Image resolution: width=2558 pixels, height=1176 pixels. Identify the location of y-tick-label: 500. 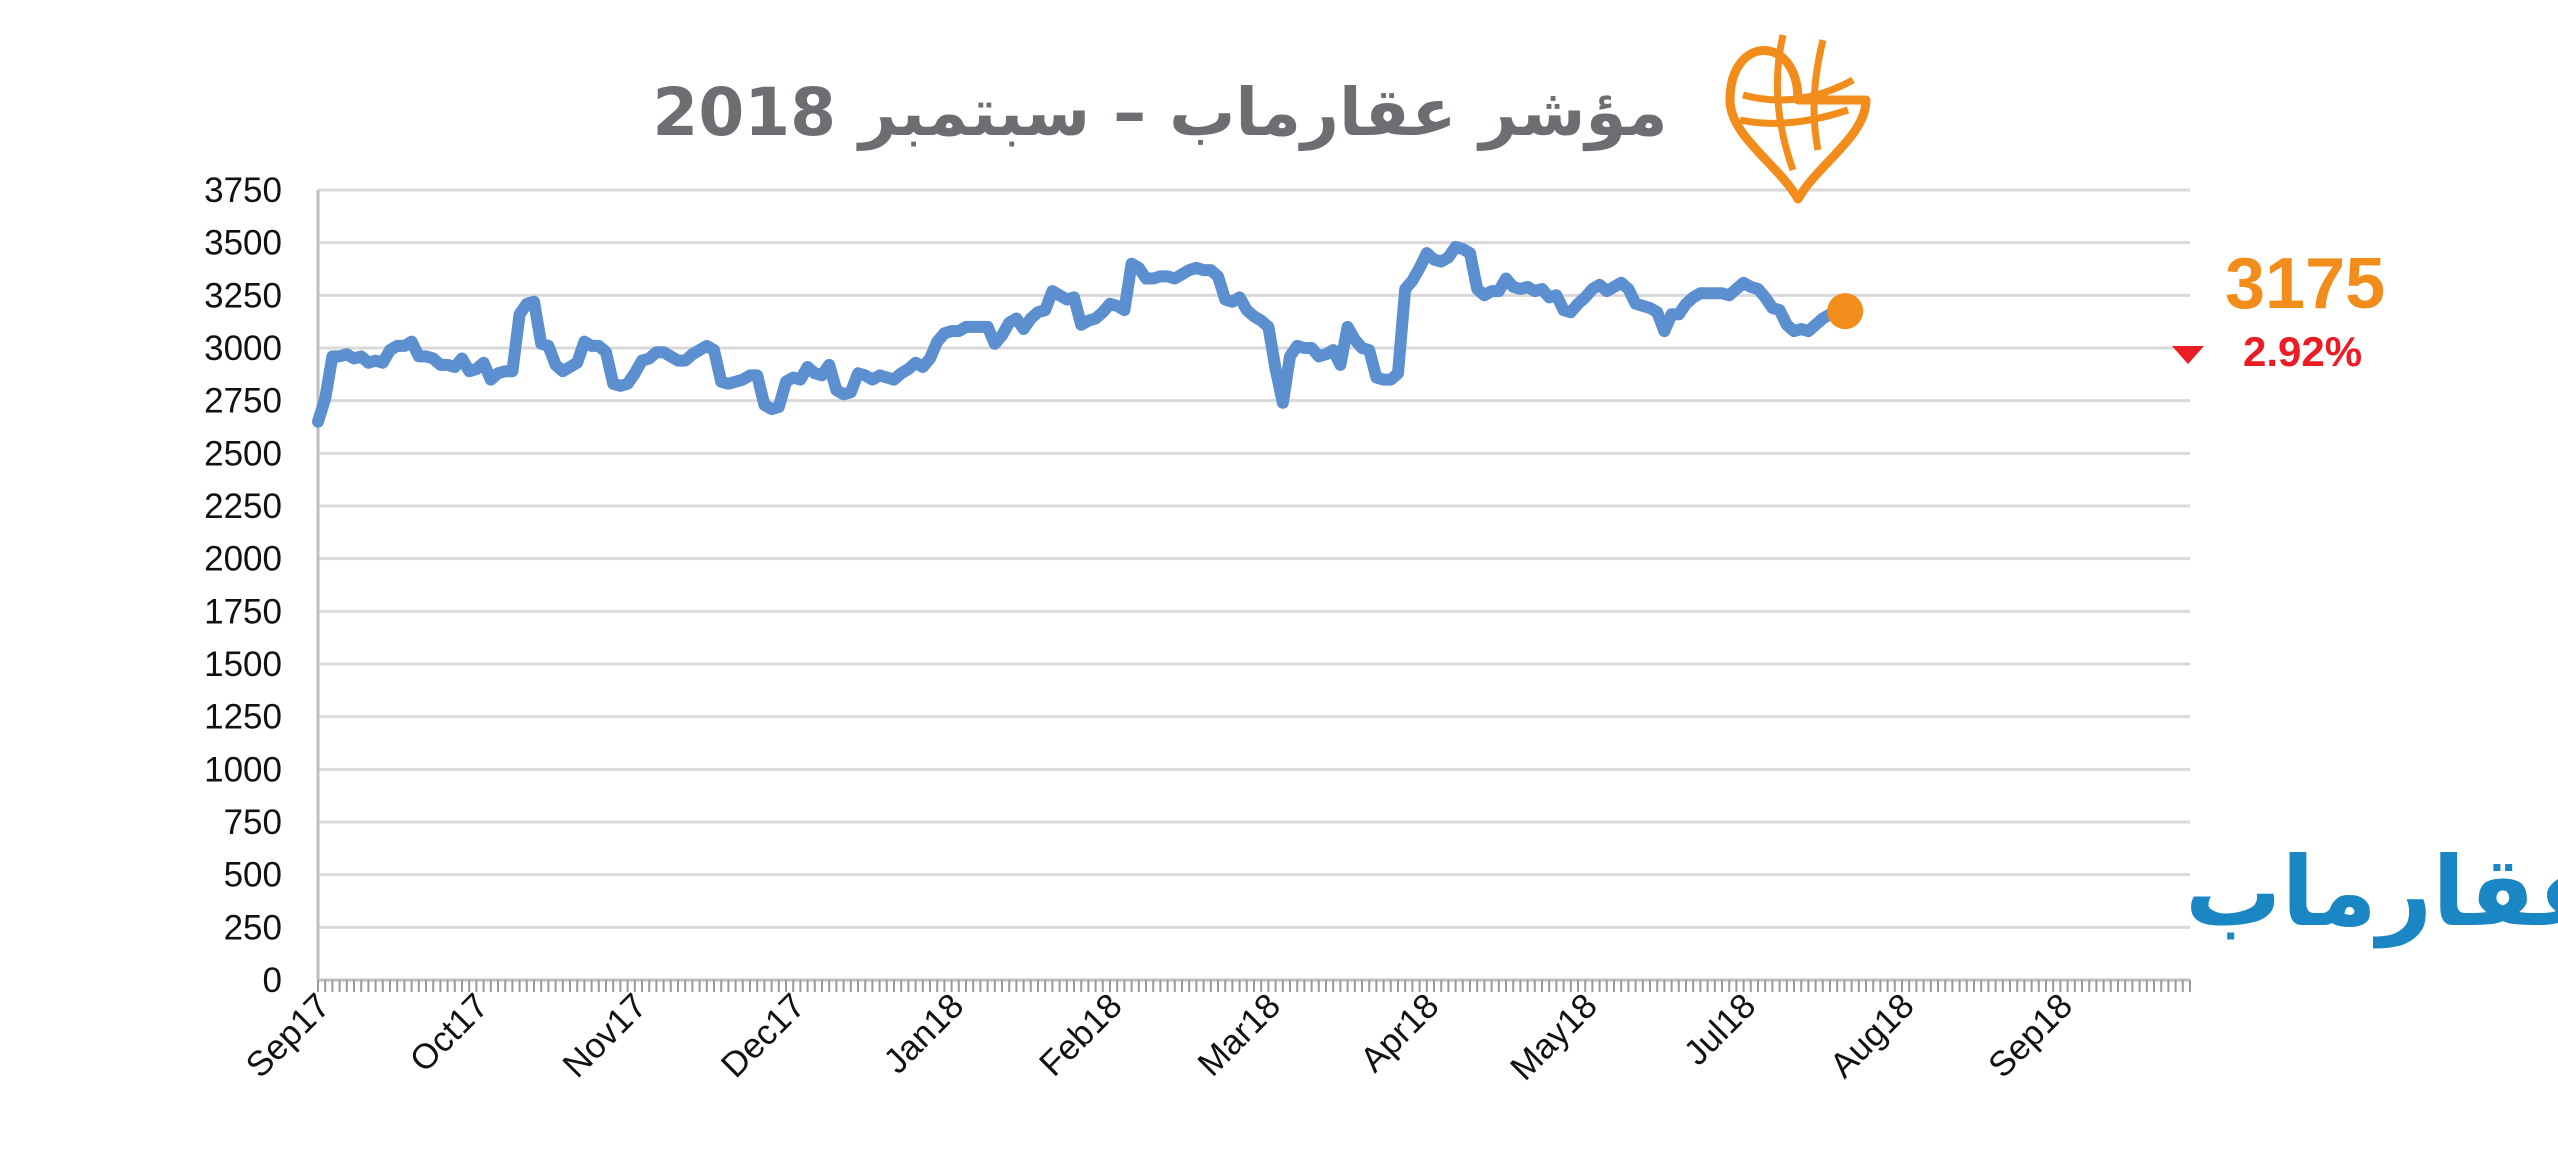
(253, 875).